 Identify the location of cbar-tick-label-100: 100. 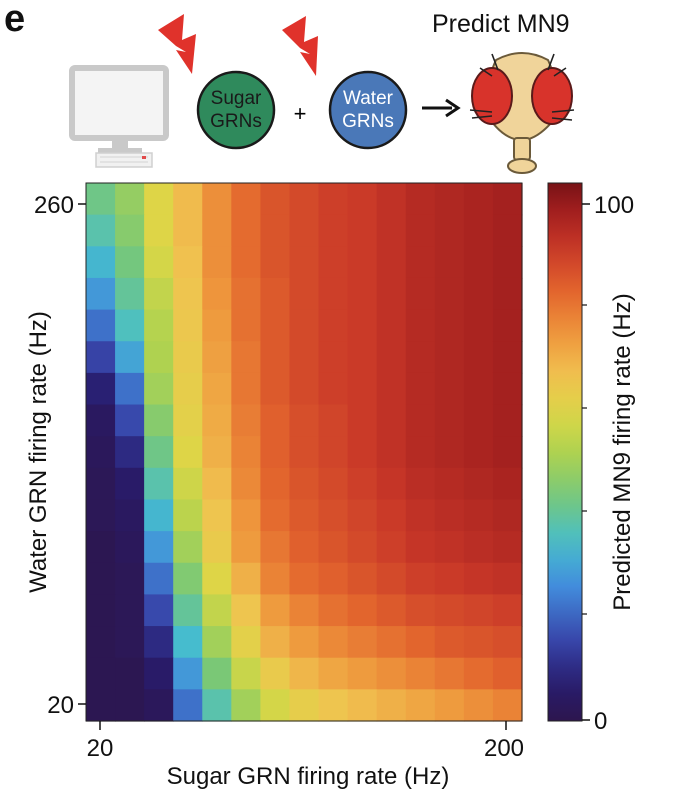
(614, 205).